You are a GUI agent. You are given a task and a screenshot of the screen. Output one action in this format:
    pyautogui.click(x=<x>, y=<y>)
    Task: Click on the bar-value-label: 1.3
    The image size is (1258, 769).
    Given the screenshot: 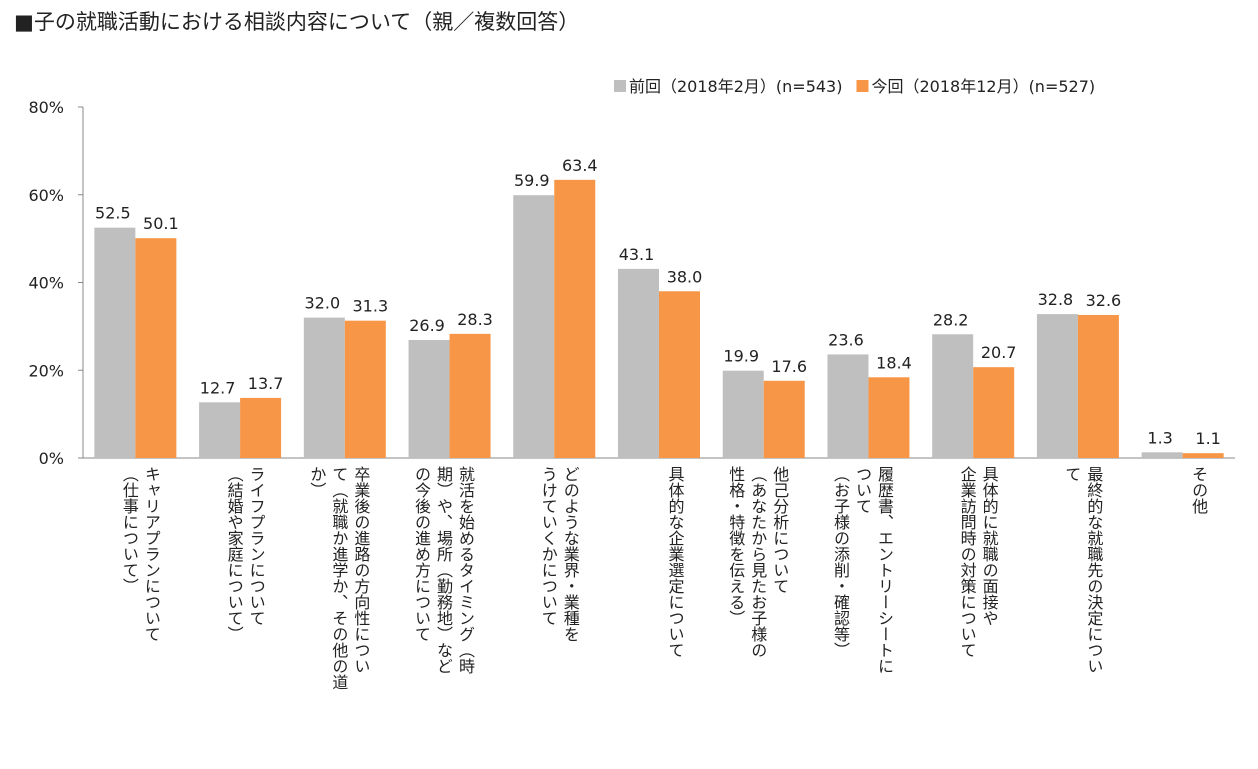 What is the action you would take?
    pyautogui.click(x=1159, y=437)
    